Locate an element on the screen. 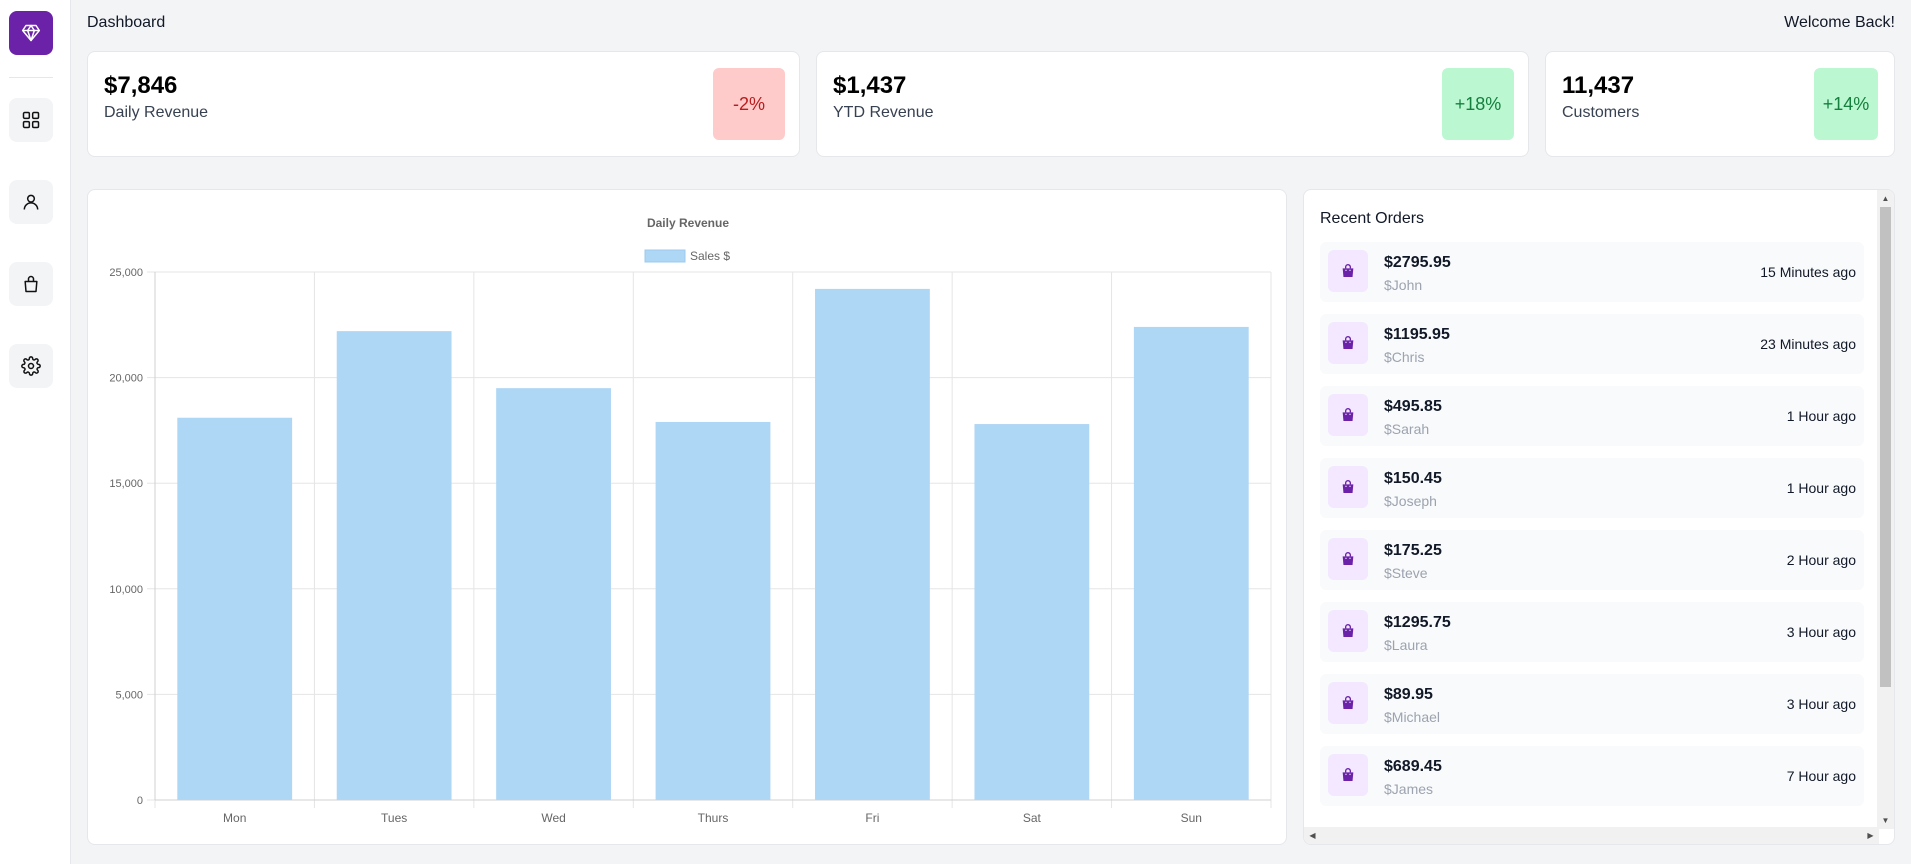 The width and height of the screenshot is (1911, 864). order-amount: $495.85 is located at coordinates (1413, 406).